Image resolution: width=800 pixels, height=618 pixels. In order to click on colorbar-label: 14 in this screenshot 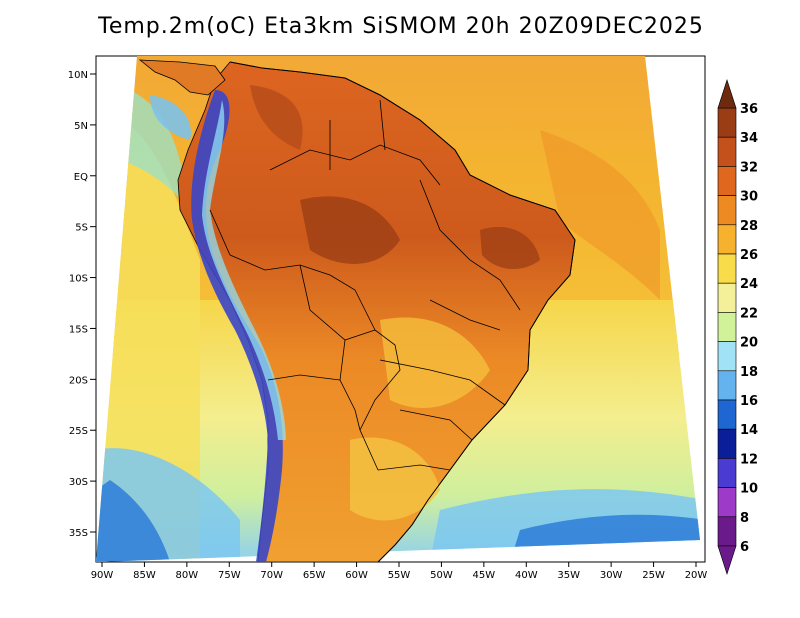, I will do `click(749, 430)`.